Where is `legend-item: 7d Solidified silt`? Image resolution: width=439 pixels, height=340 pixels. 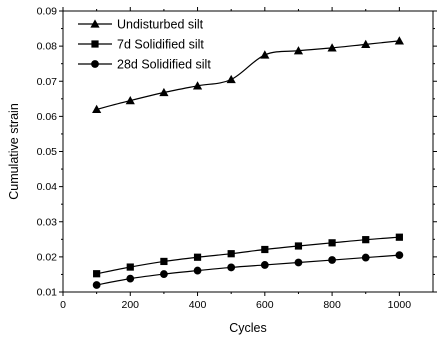
legend-item: 7d Solidified silt is located at coordinates (141, 45).